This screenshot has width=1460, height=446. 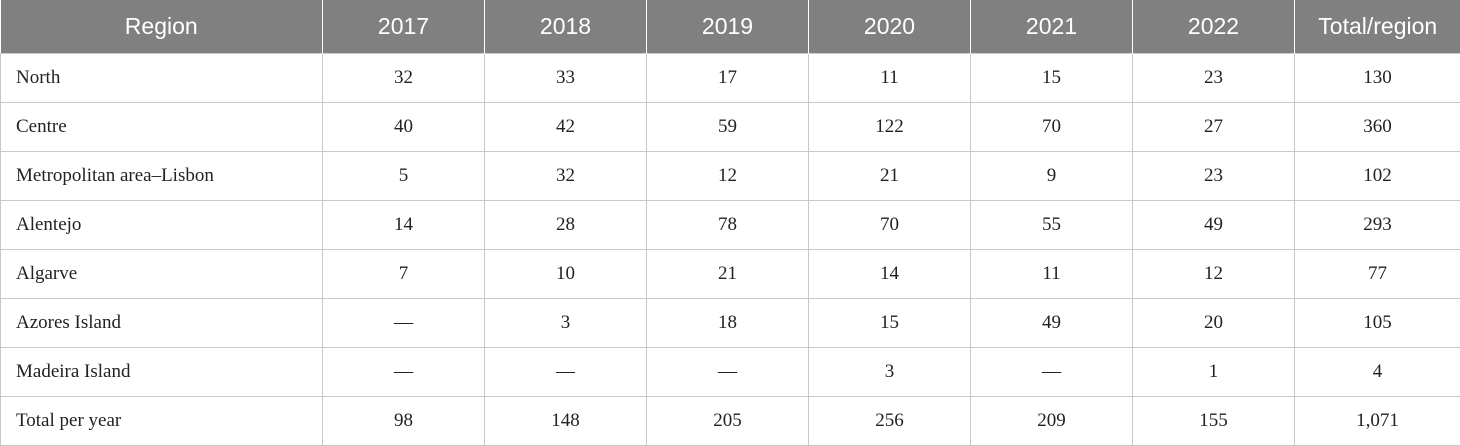 I want to click on row-total: 360, so click(x=1377, y=127).